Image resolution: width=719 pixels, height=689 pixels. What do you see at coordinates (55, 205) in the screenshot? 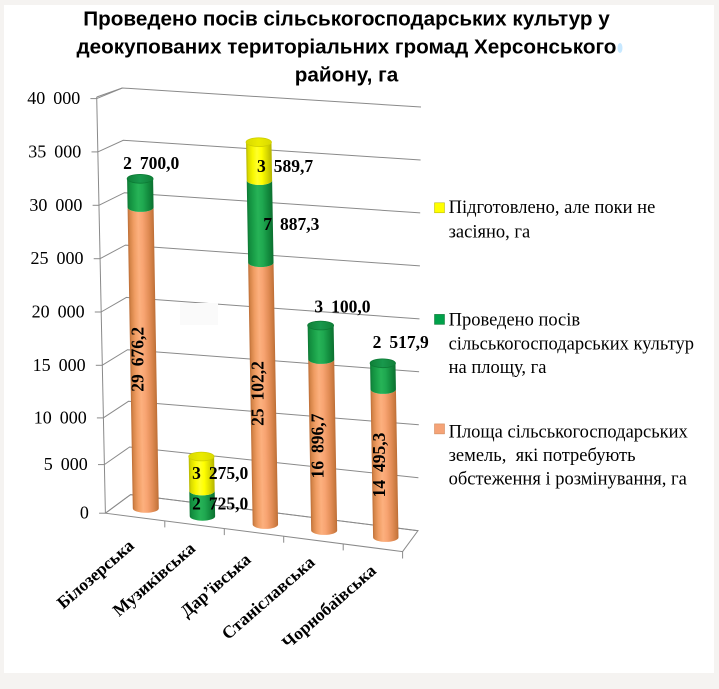
I see `svg-text: 30 000` at bounding box center [55, 205].